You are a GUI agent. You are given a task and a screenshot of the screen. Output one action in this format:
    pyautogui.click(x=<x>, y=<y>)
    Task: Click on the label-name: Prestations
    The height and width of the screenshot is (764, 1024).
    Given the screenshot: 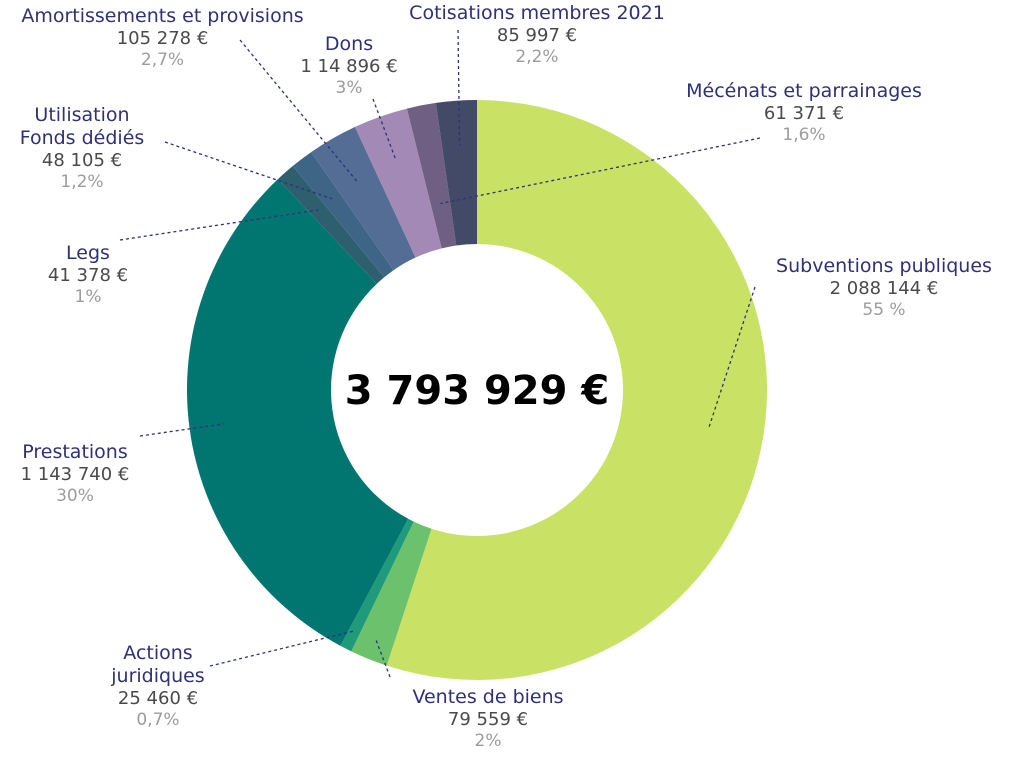 What is the action you would take?
    pyautogui.click(x=75, y=452)
    